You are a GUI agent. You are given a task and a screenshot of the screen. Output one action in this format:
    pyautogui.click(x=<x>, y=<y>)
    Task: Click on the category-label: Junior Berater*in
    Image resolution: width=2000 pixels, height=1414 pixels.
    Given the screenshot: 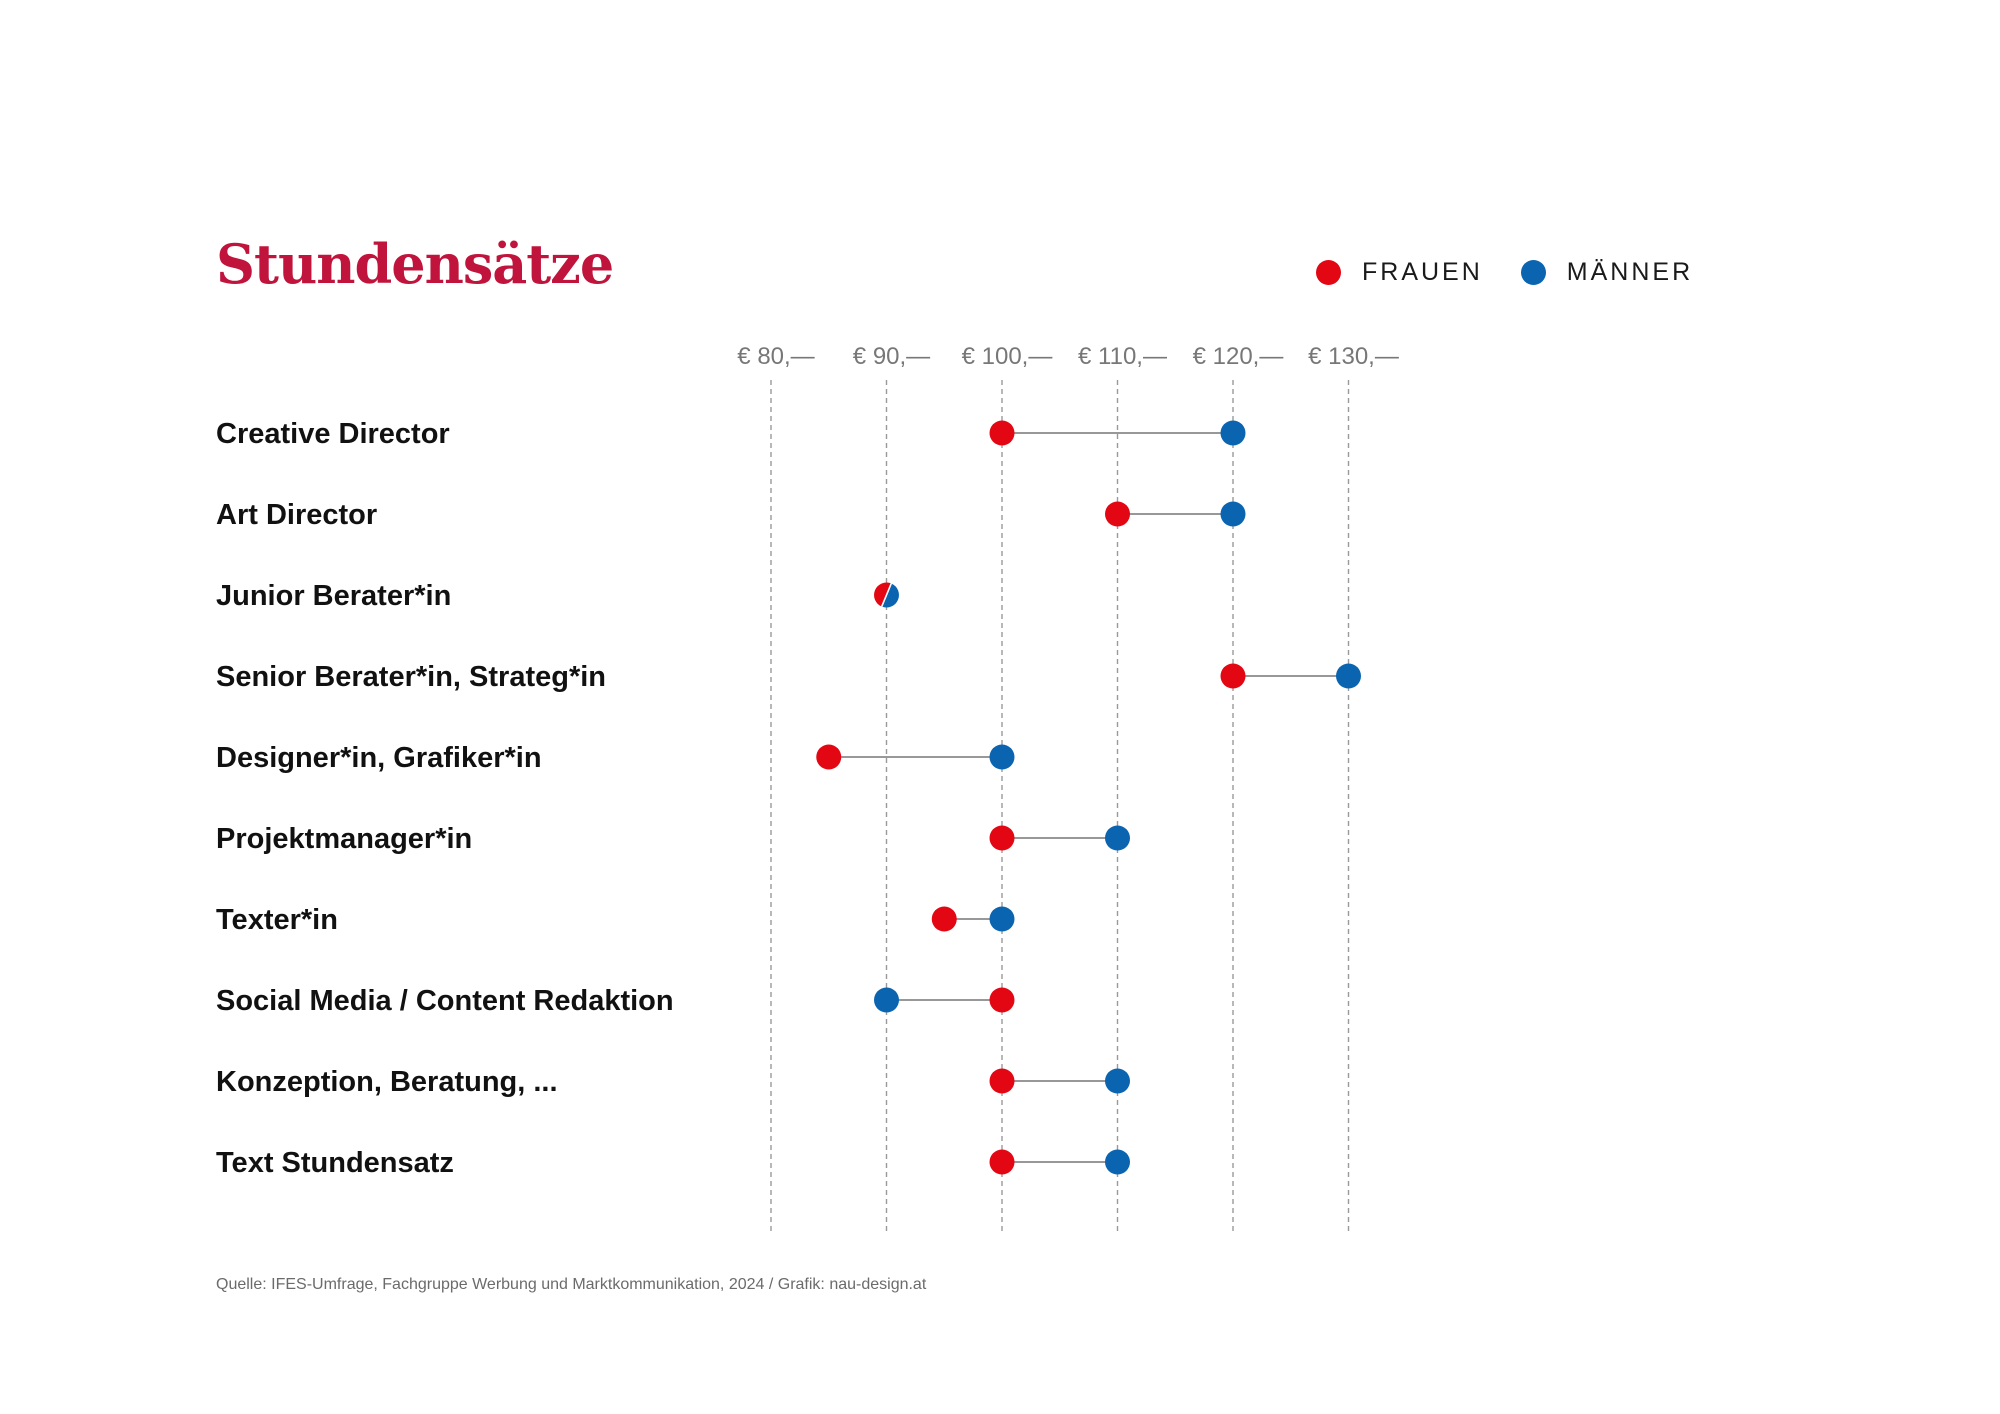 What is the action you would take?
    pyautogui.click(x=333, y=596)
    